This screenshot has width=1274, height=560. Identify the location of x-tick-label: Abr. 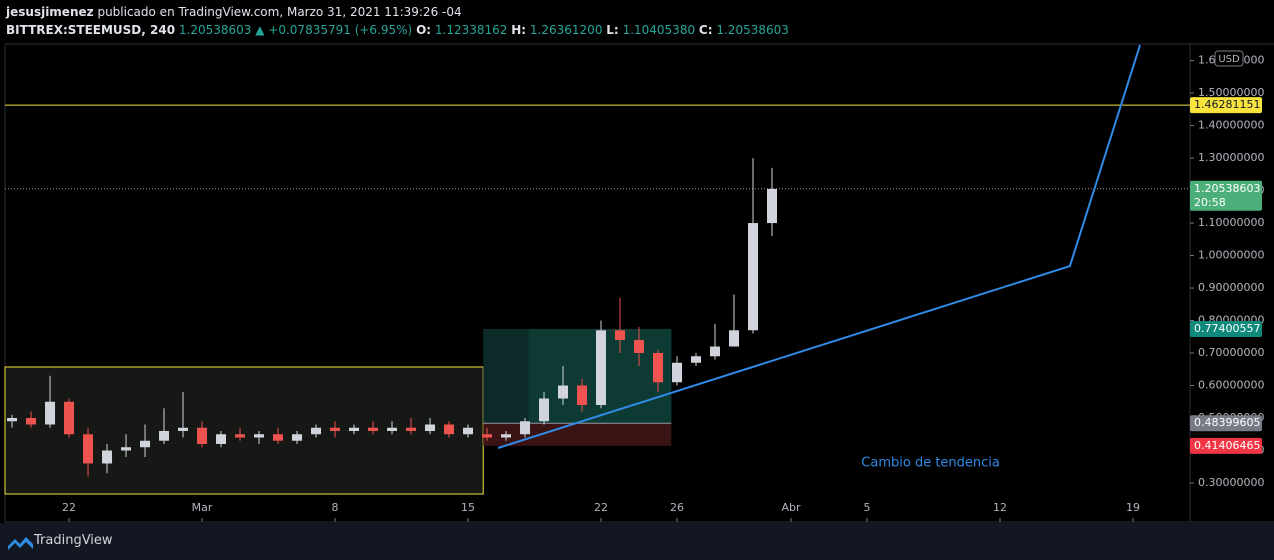
(791, 507).